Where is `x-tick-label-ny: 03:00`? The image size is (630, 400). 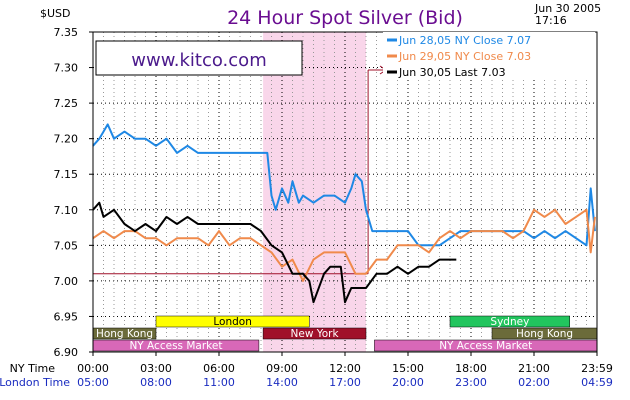
x-tick-label-ny: 03:00 is located at coordinates (156, 368).